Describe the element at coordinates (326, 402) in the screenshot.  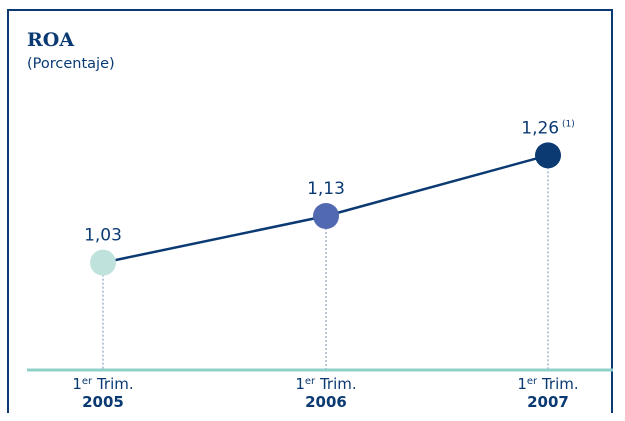
I see `x-tick-year: 2006` at that location.